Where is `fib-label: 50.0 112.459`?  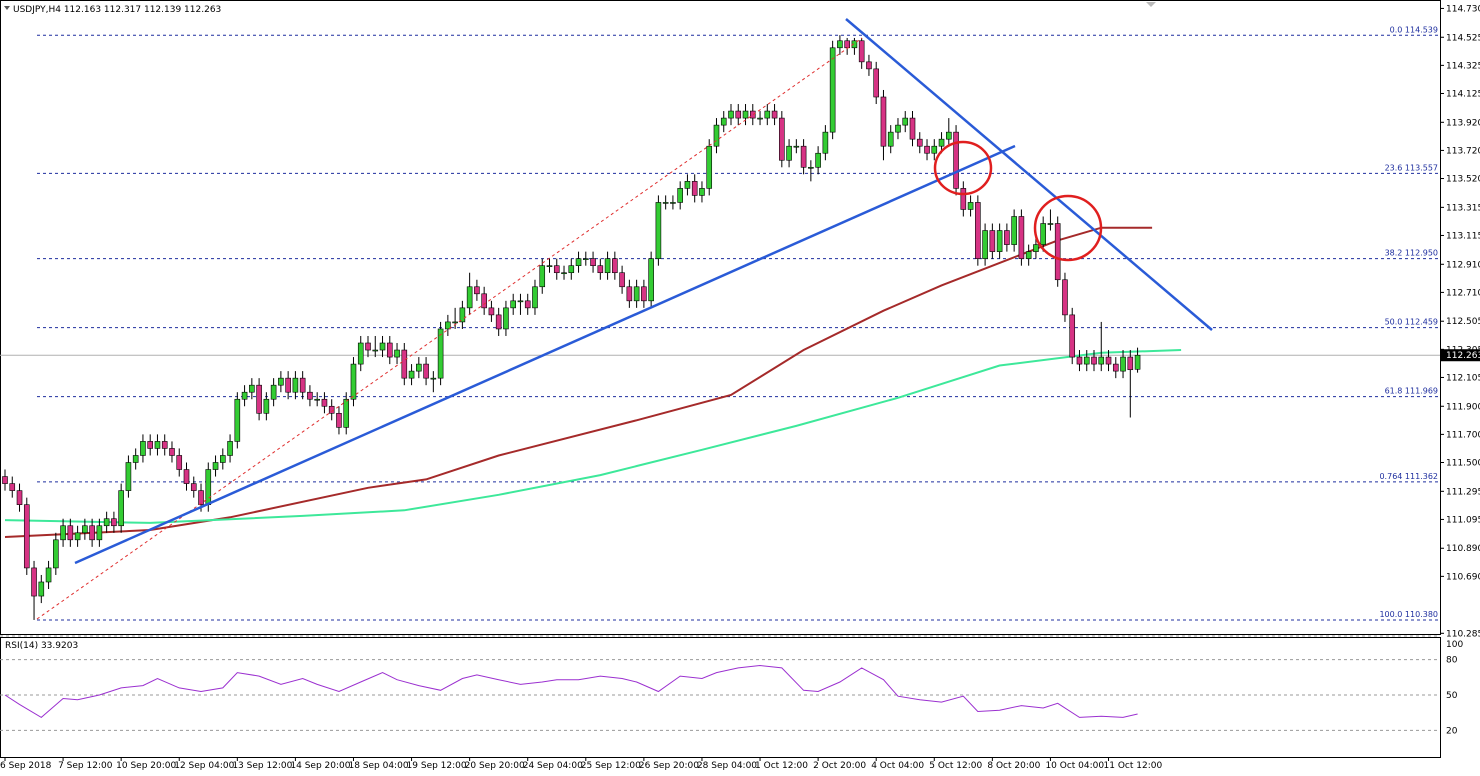
fib-label: 50.0 112.459 is located at coordinates (1411, 322).